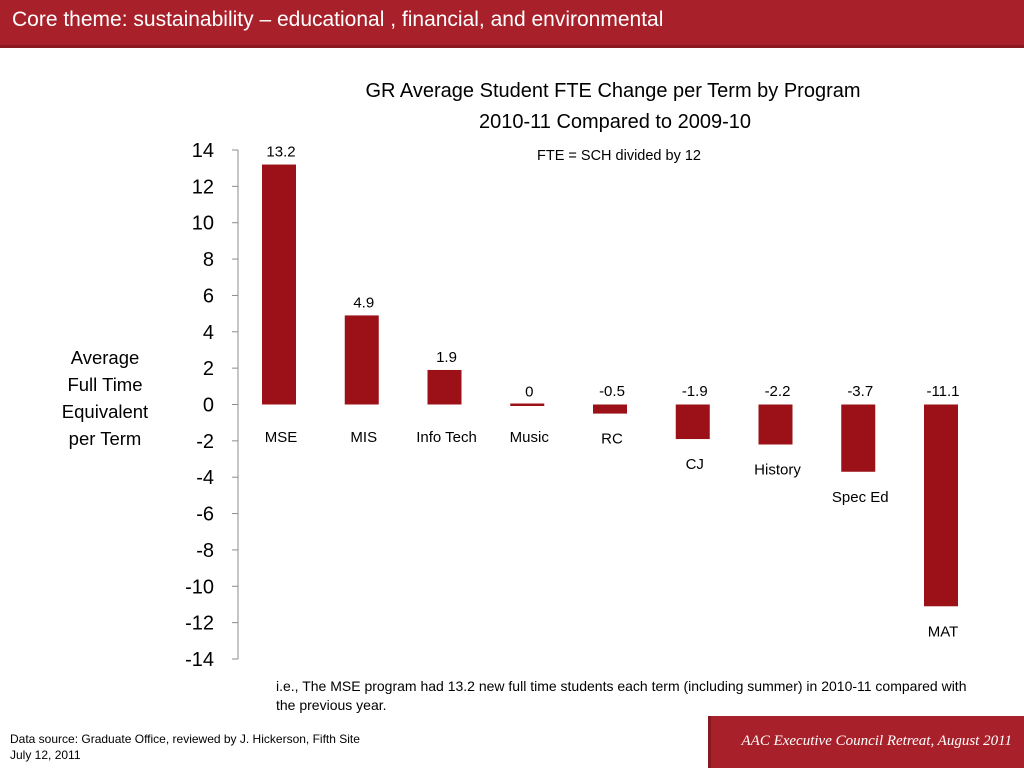  Describe the element at coordinates (695, 464) in the screenshot. I see `category-label: CJ` at that location.